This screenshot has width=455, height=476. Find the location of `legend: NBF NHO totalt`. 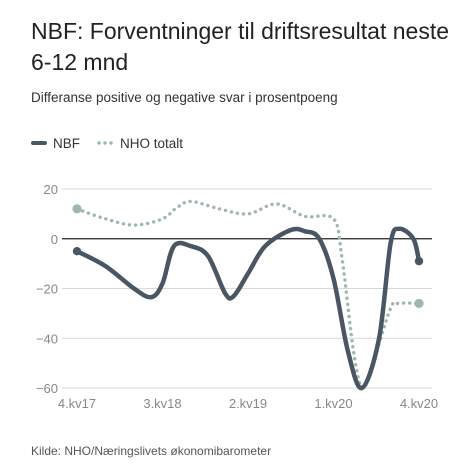

legend: NBF NHO totalt is located at coordinates (115, 143).